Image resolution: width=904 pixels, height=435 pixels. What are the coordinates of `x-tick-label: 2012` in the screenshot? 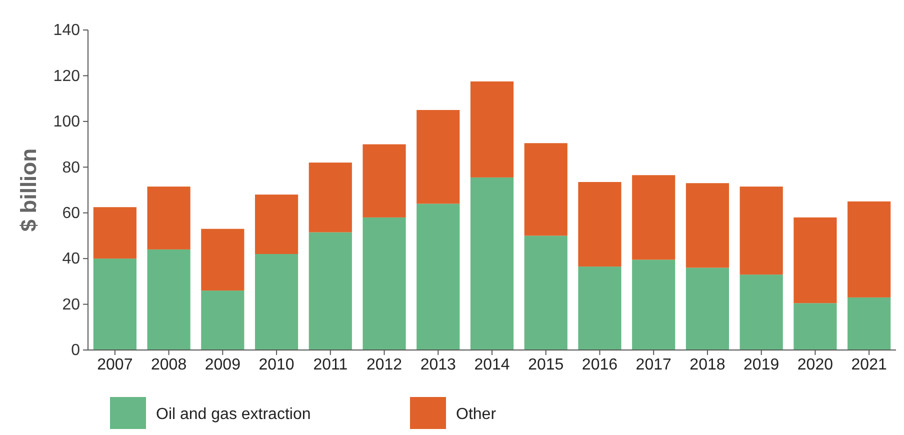 It's located at (384, 365).